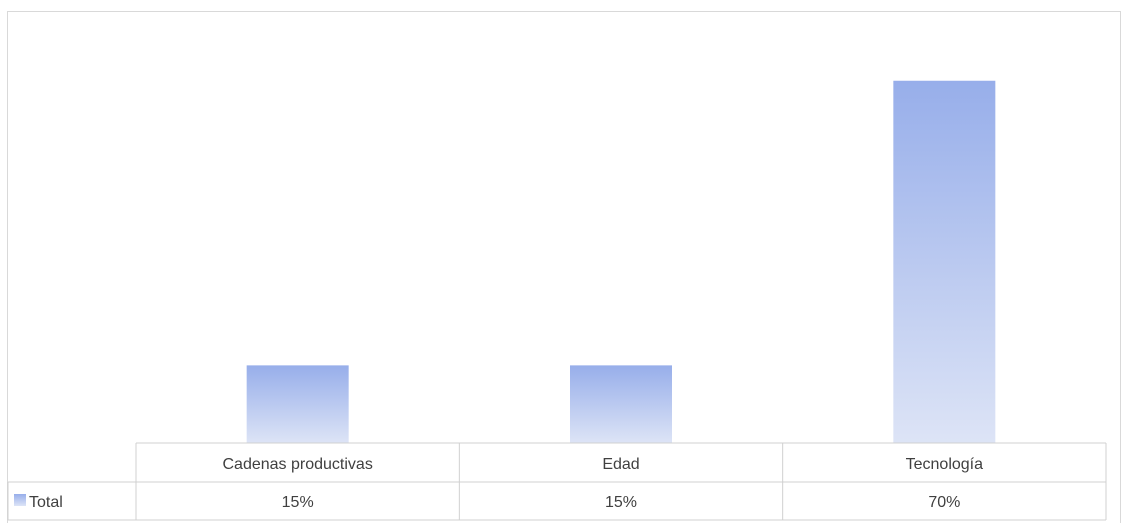 The width and height of the screenshot is (1123, 523). I want to click on category-label: Cadenas productivas, so click(298, 464).